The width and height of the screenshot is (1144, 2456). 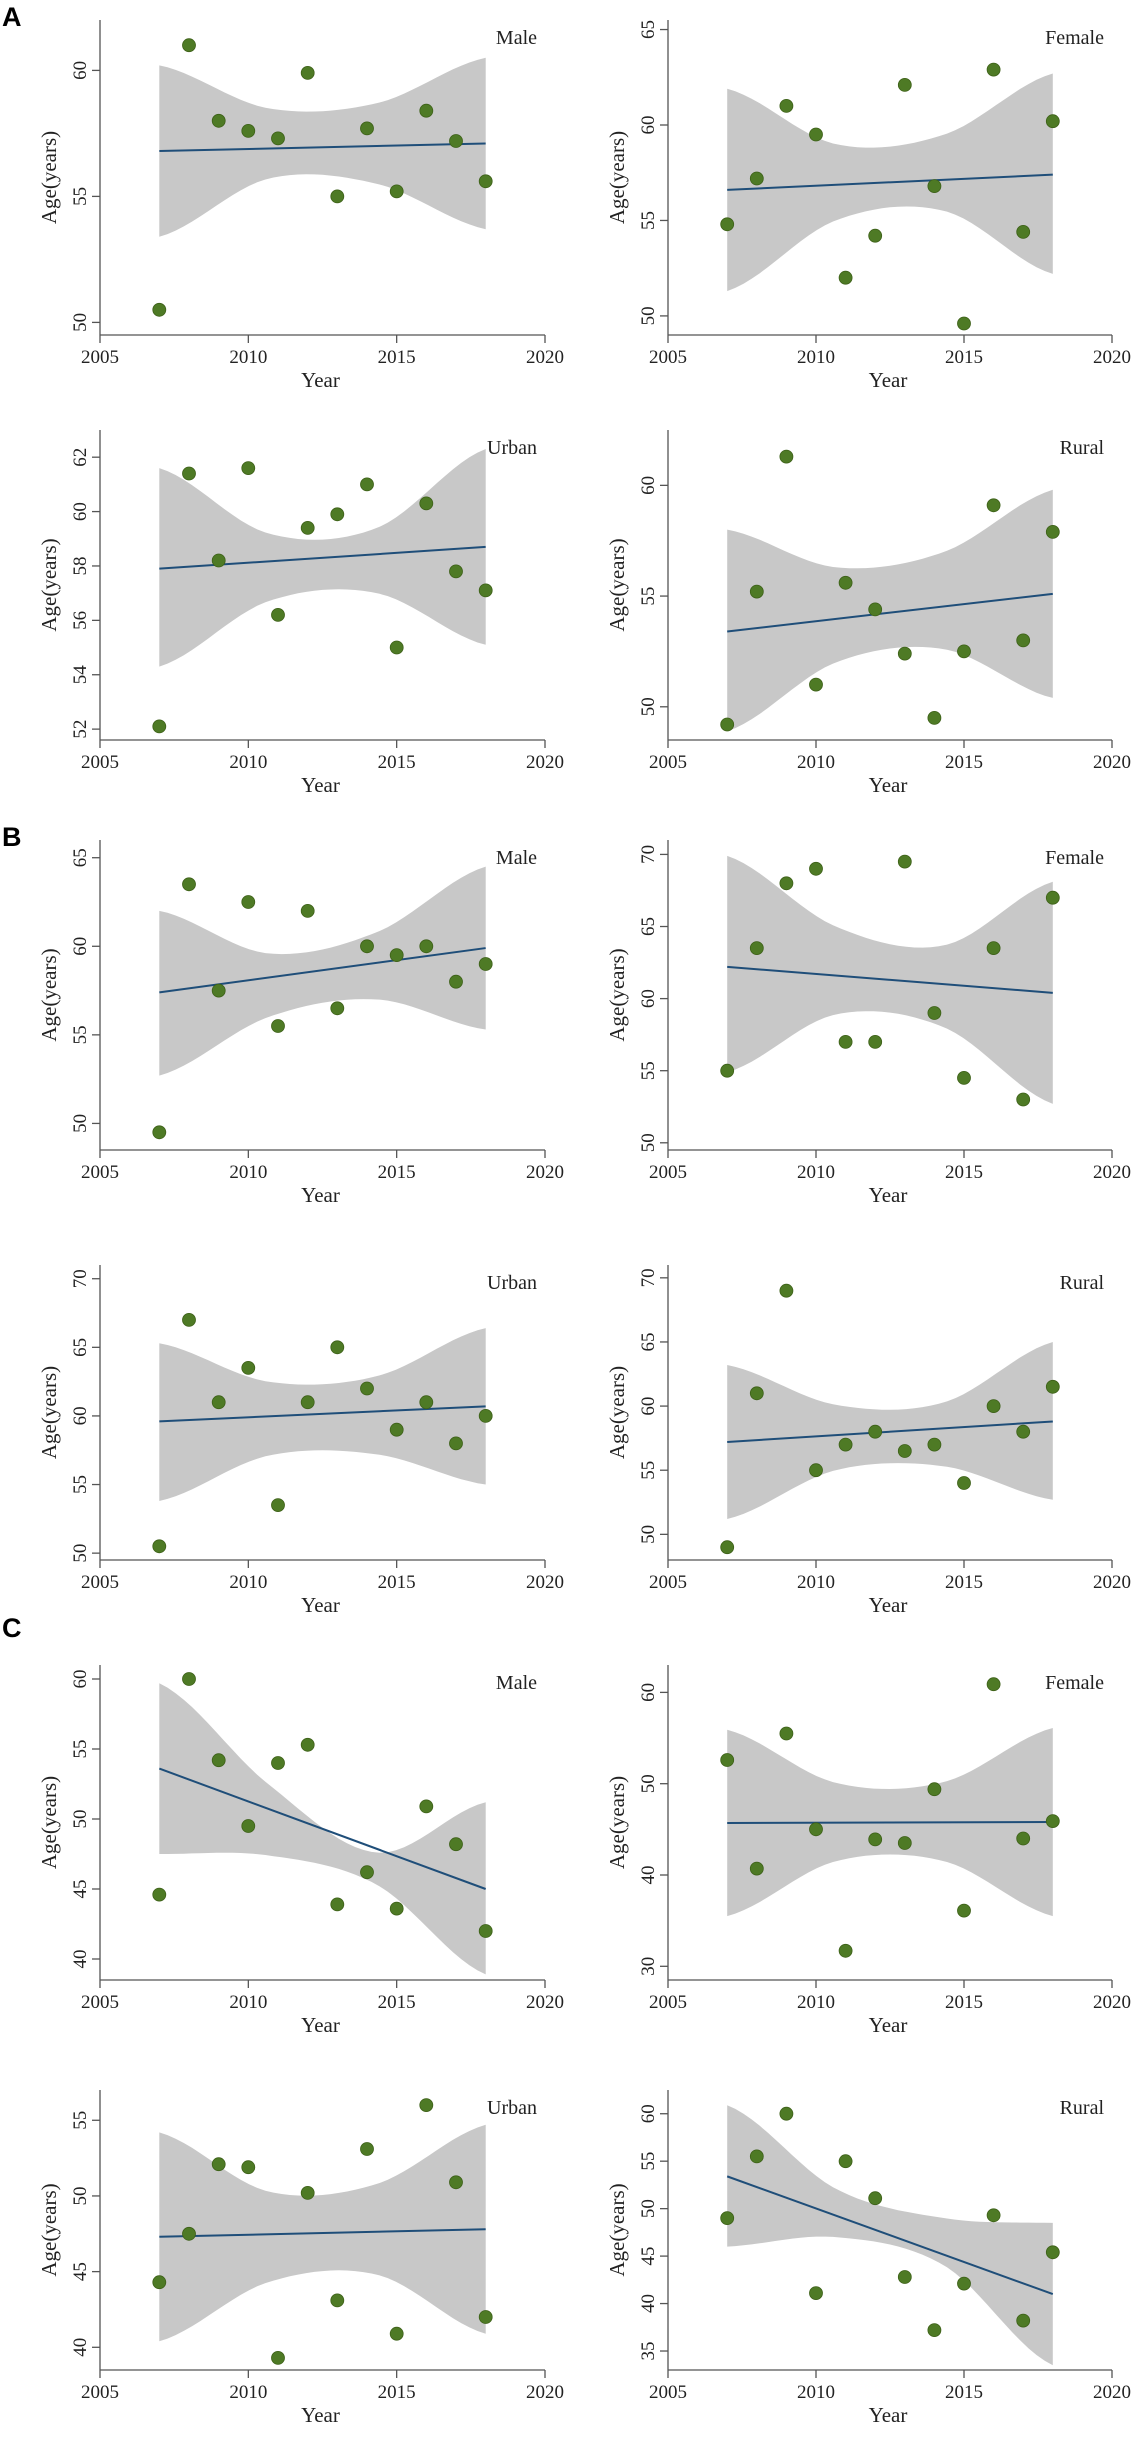 What do you see at coordinates (1074, 858) in the screenshot?
I see `chart-title: Female` at bounding box center [1074, 858].